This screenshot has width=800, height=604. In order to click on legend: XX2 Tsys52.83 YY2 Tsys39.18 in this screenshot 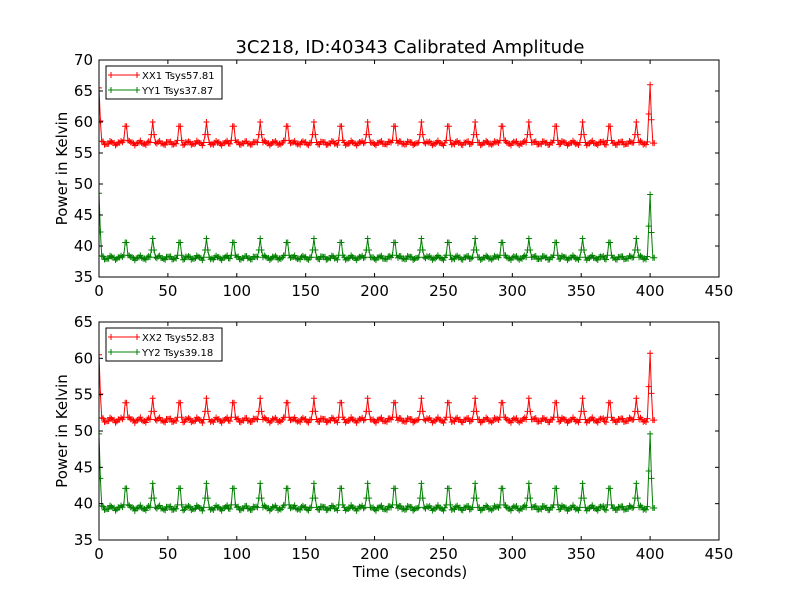, I will do `click(164, 344)`.